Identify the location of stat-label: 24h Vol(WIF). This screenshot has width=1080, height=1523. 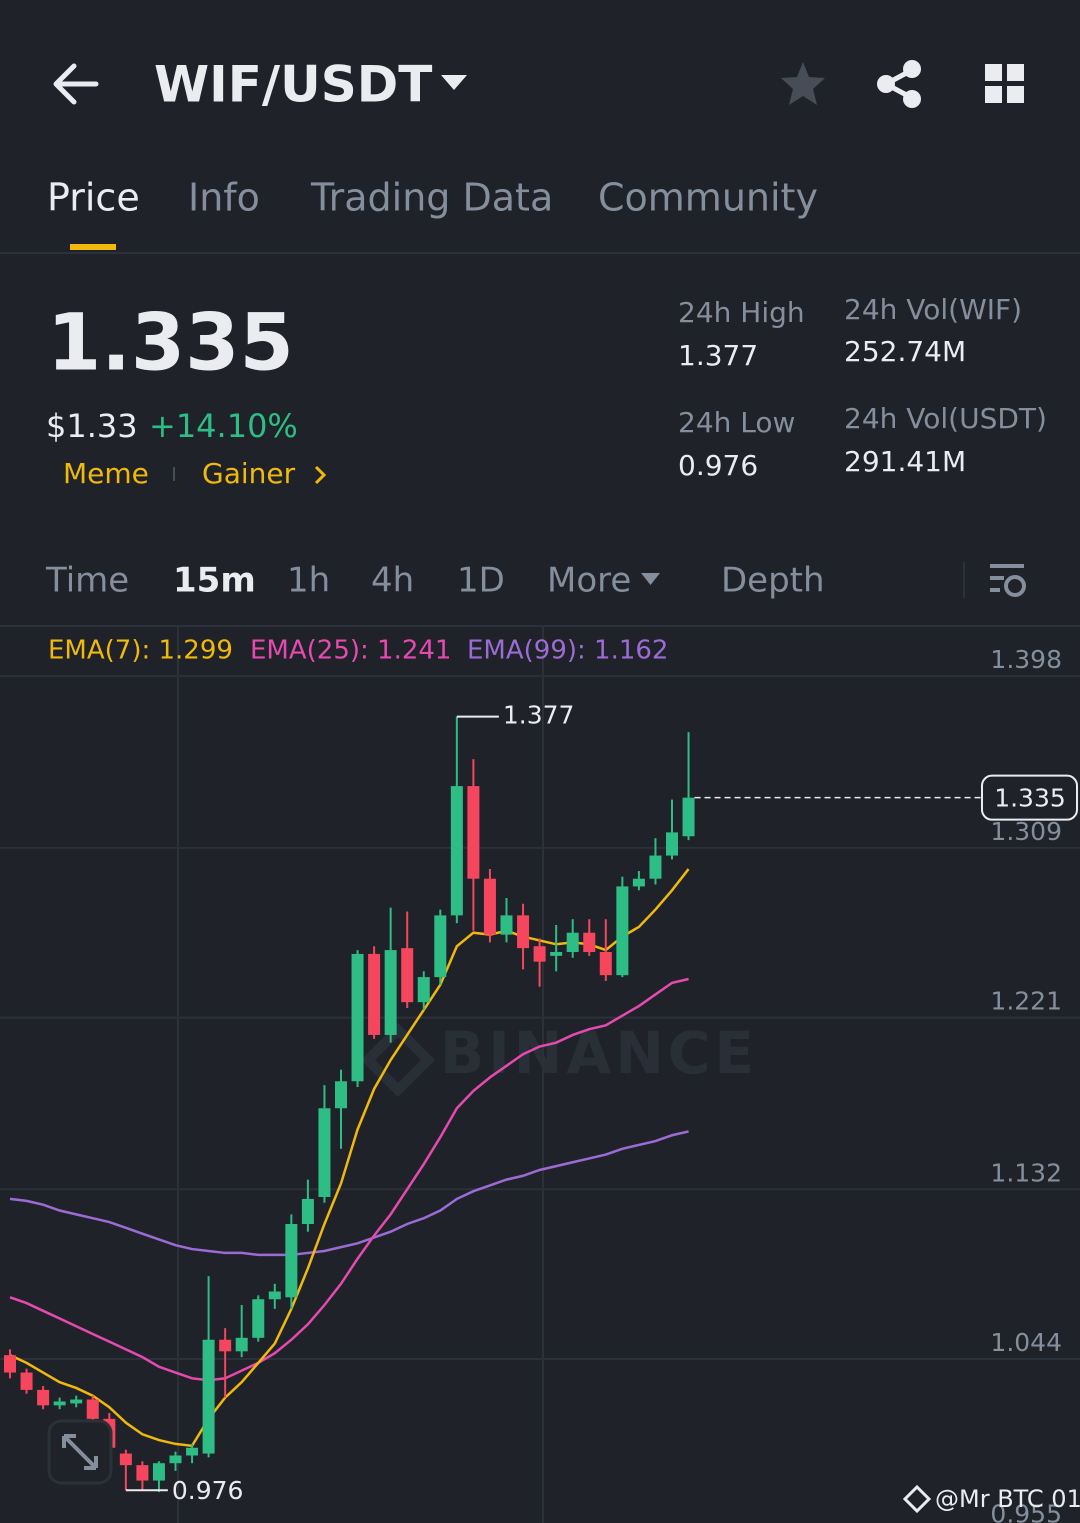
(933, 309).